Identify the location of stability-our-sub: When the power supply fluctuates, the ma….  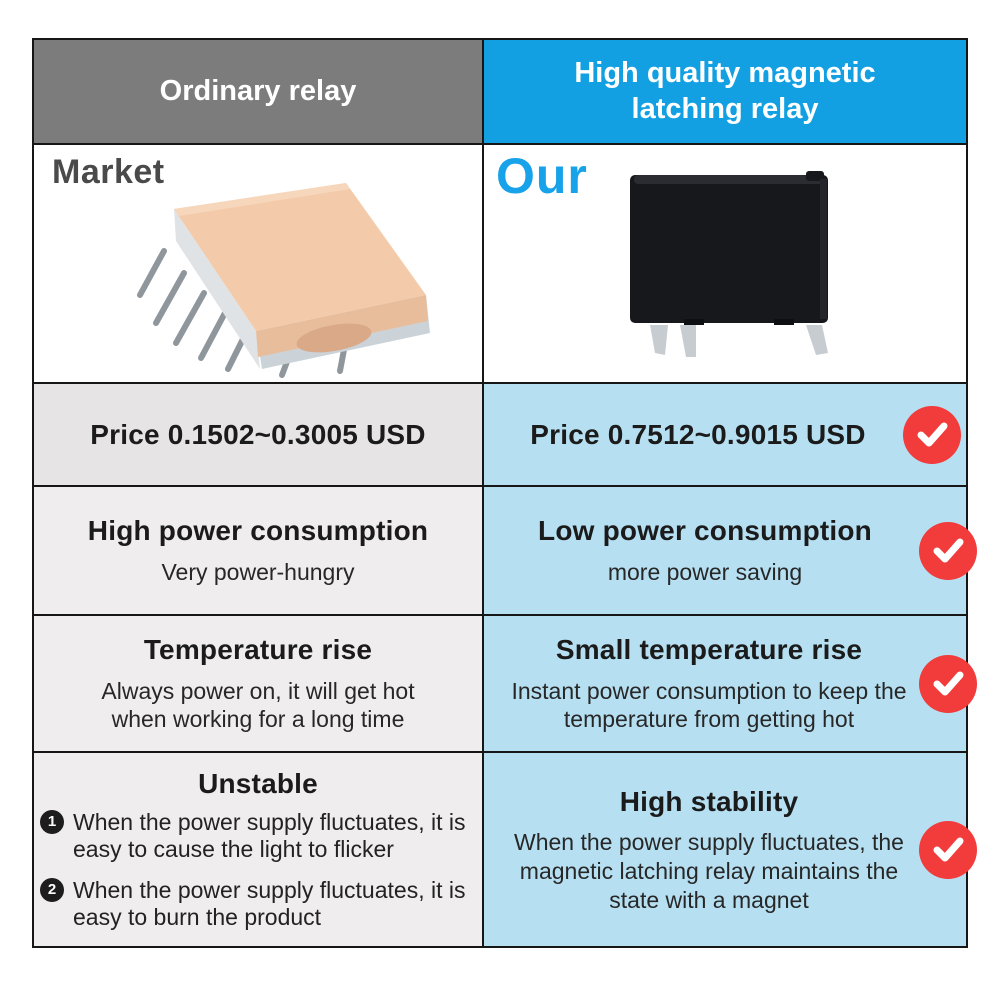
(709, 871).